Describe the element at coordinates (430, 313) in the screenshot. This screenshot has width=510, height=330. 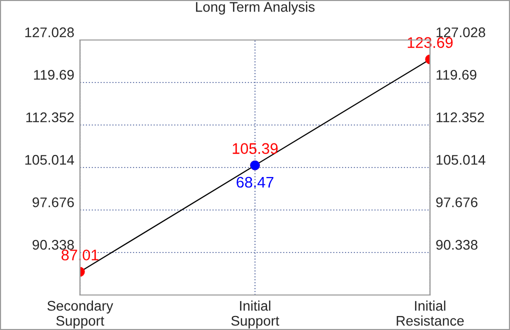
I see `x-tick-label: Initial Resistance` at that location.